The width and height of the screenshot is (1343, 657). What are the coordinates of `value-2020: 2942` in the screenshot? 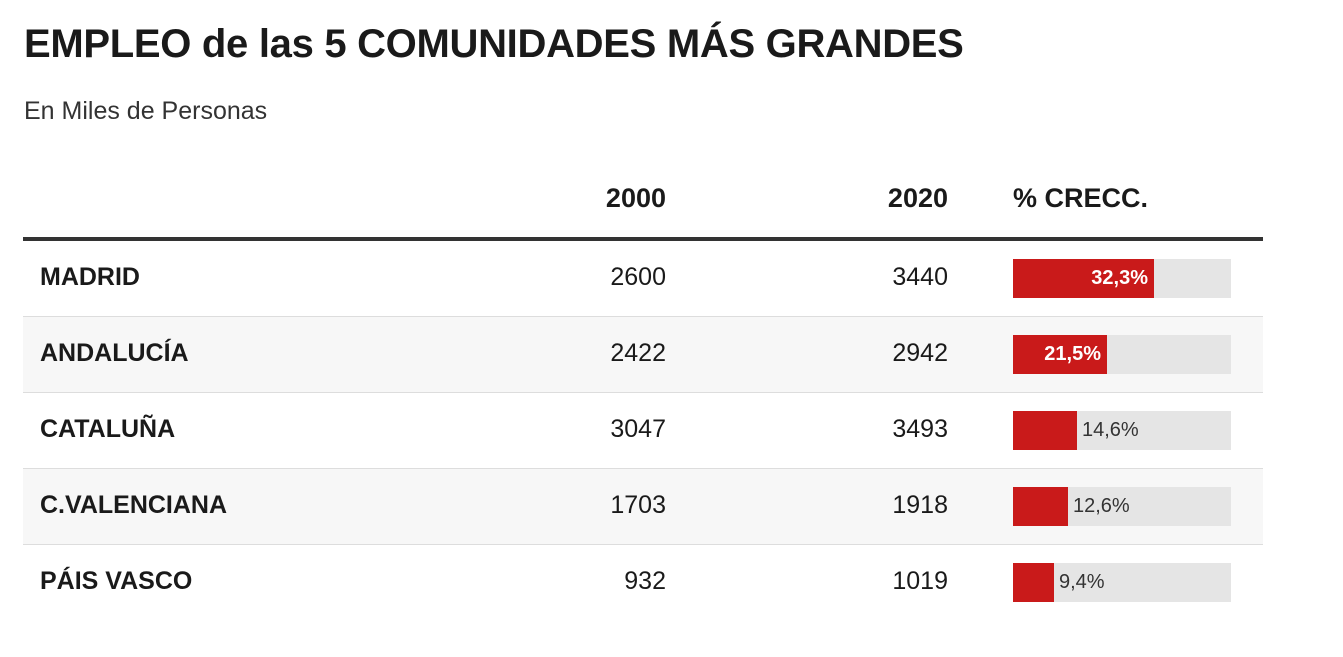 It's located at (920, 353).